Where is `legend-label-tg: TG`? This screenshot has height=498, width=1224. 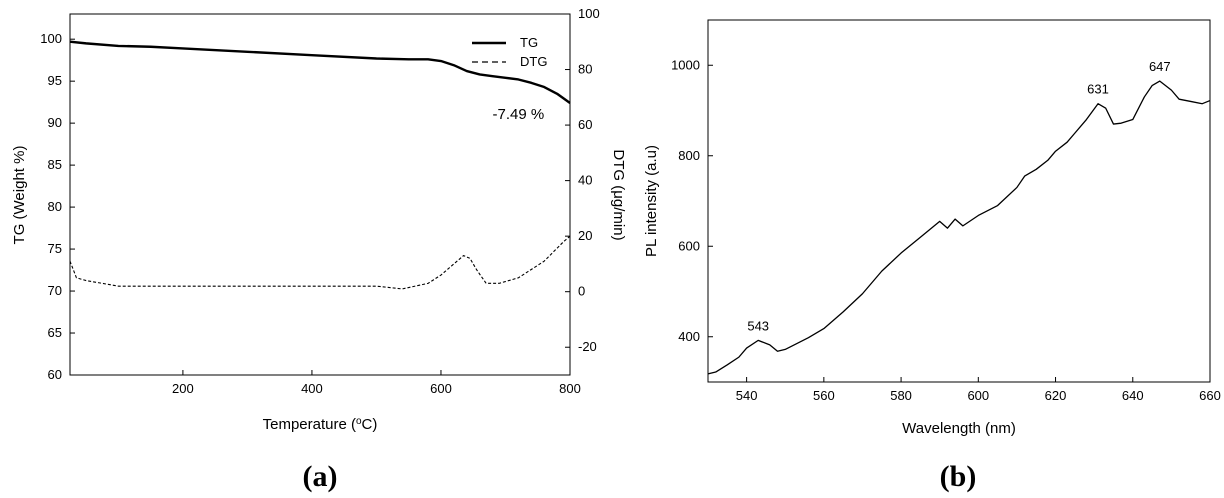
legend-label-tg: TG is located at coordinates (529, 42).